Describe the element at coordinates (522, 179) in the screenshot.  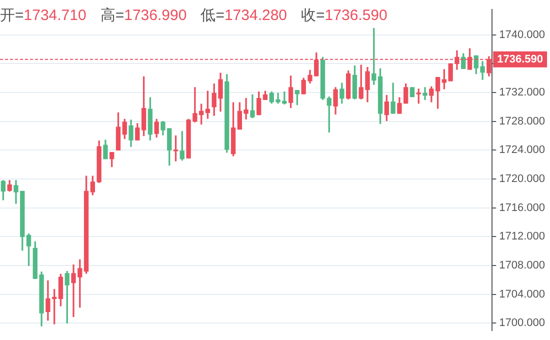
I see `y-tick-label: 1720.000` at that location.